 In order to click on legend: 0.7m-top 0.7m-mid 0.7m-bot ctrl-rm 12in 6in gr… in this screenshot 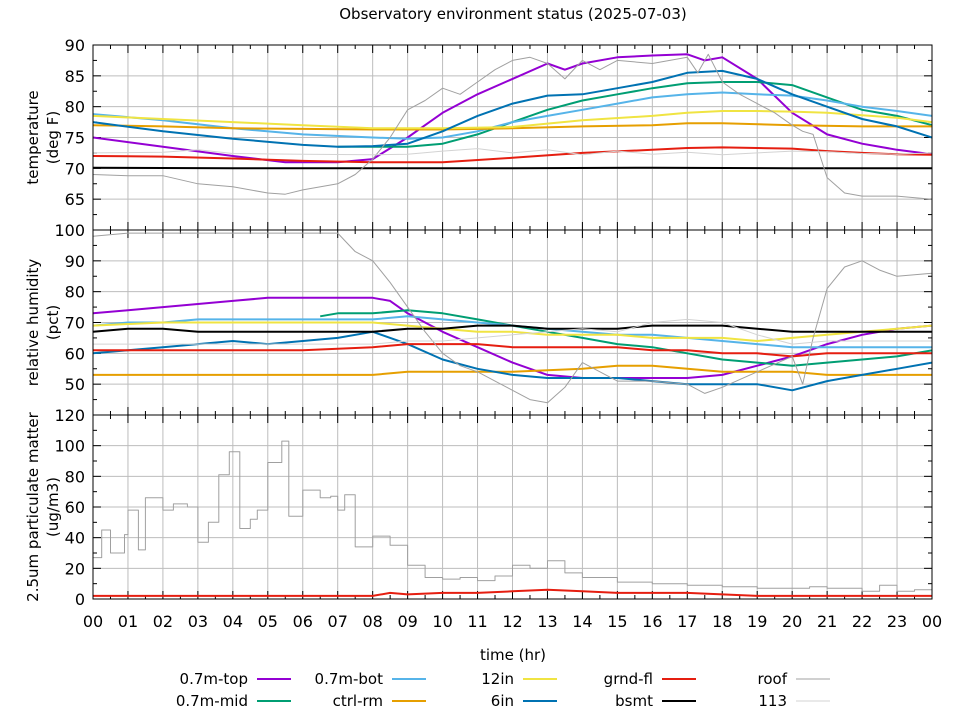, I will do `click(503, 690)`.